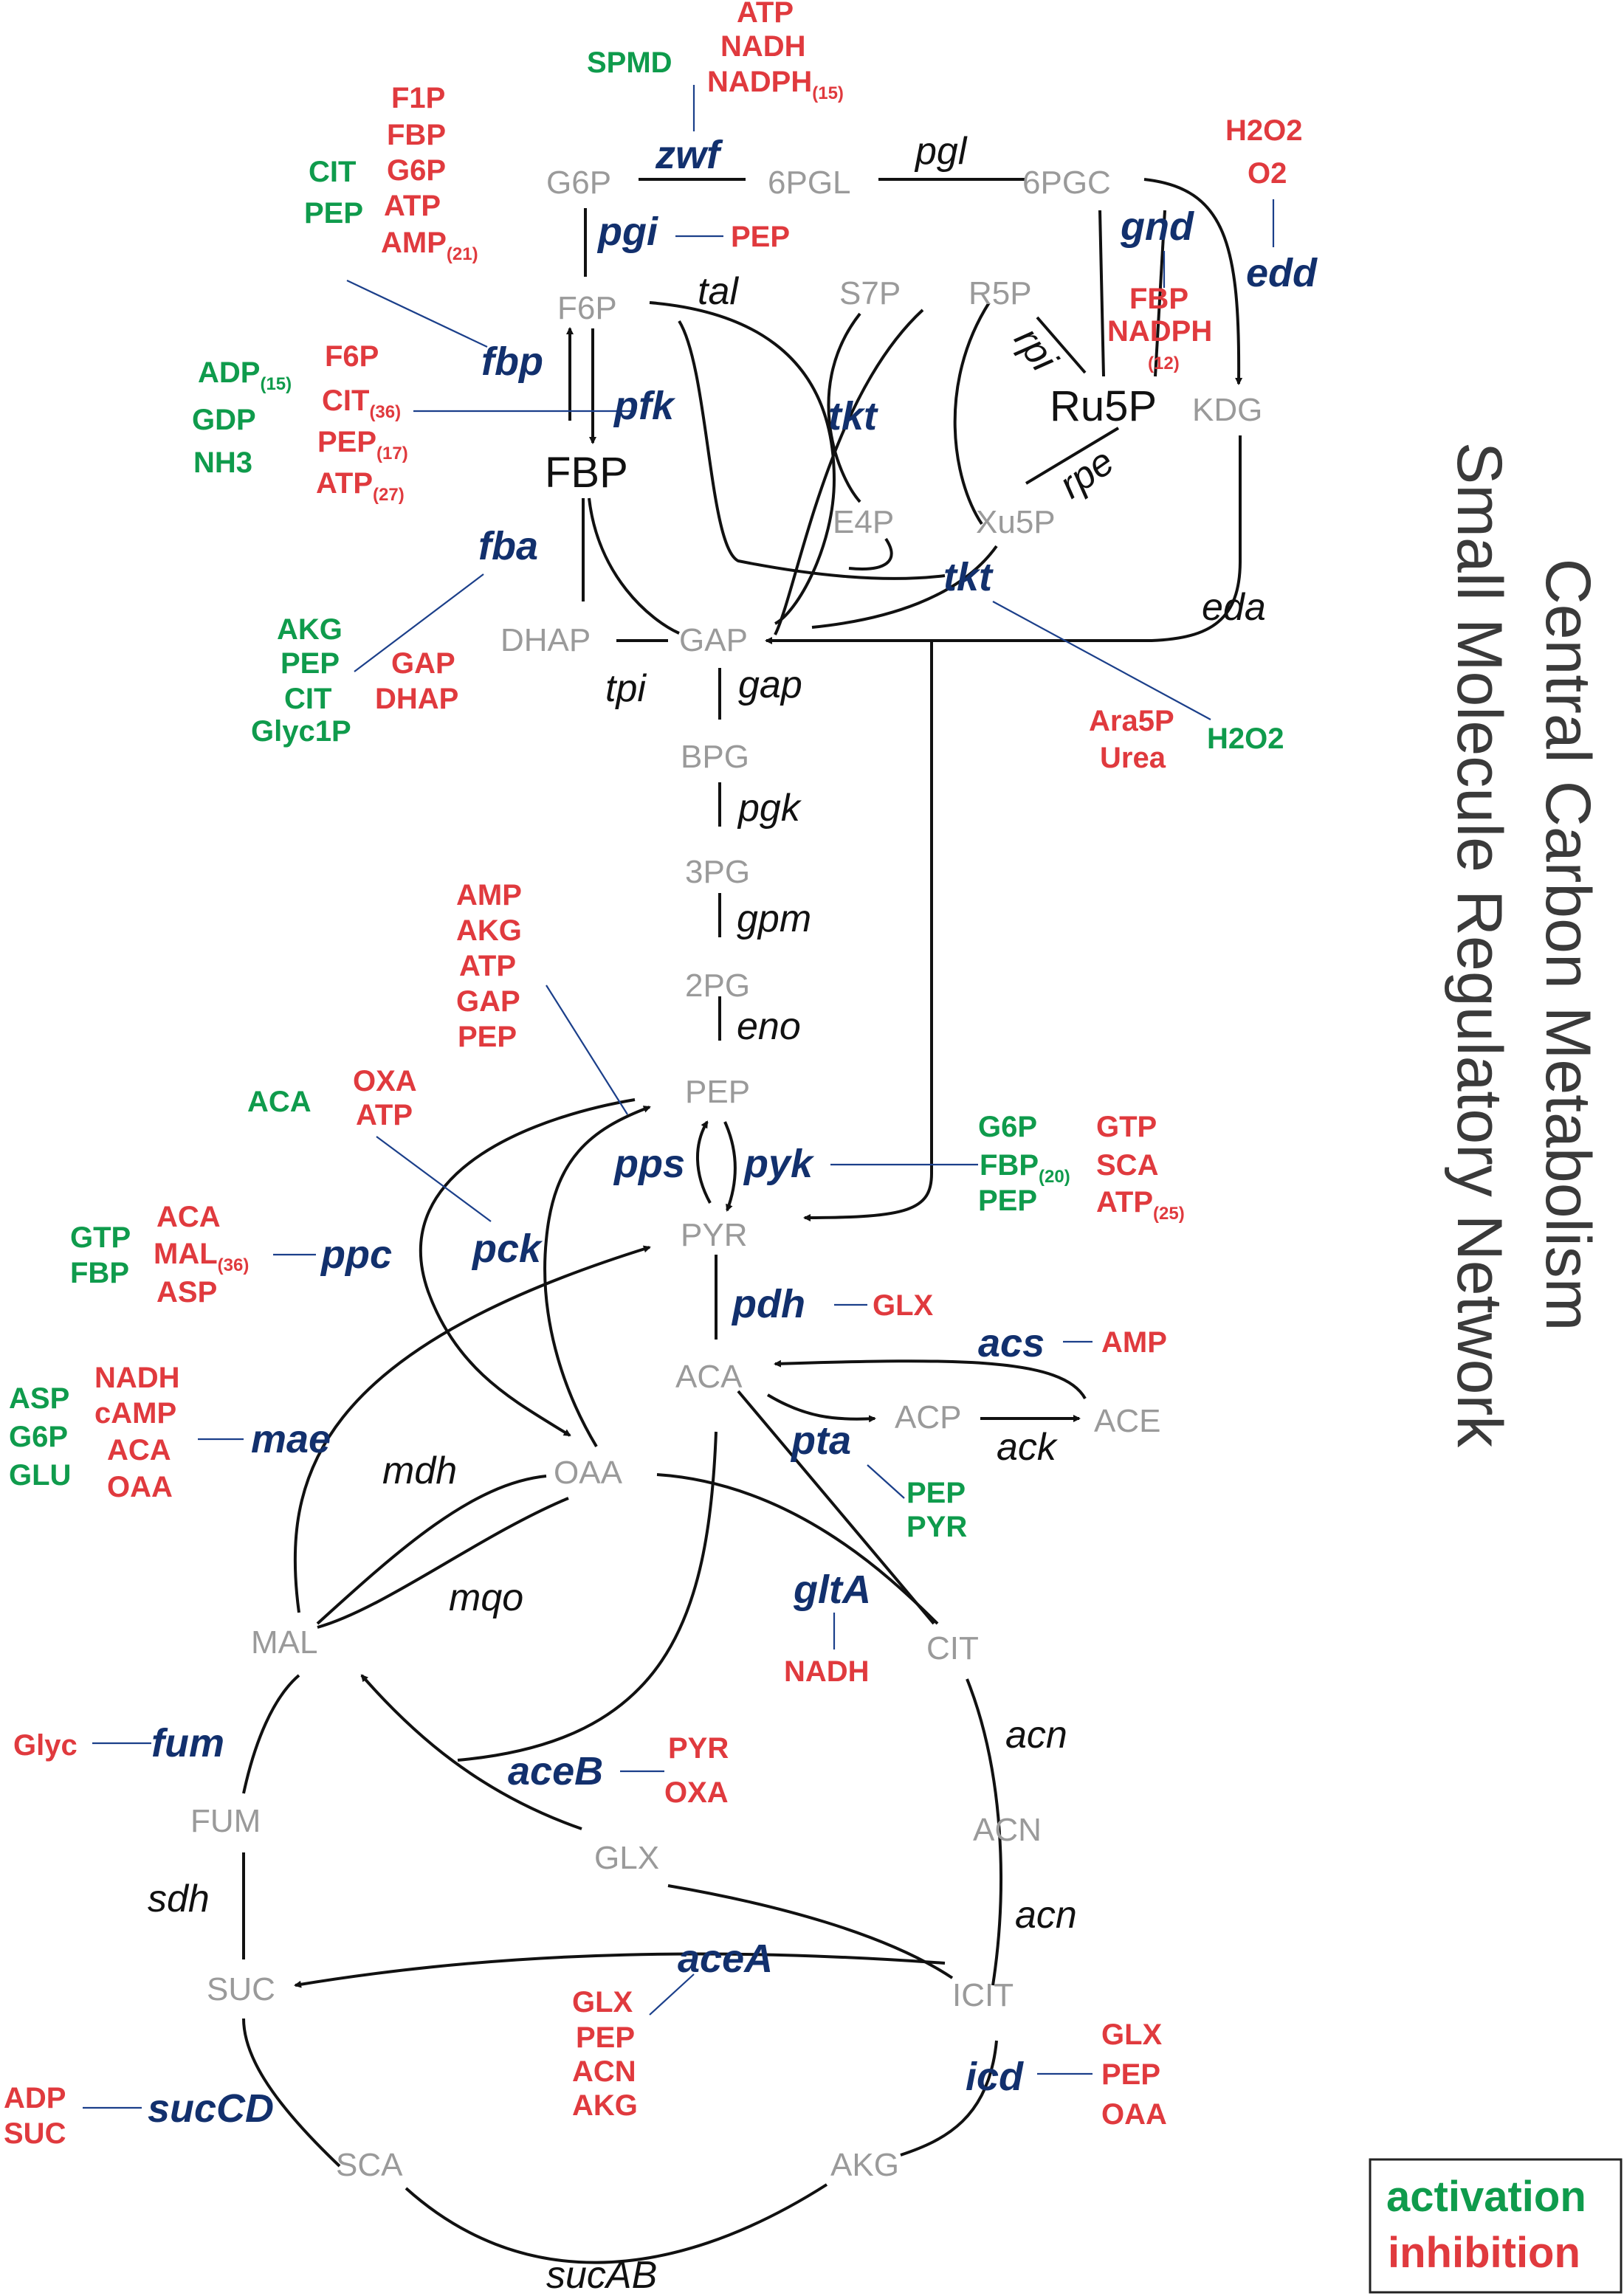 The height and width of the screenshot is (2296, 1624). Describe the element at coordinates (696, 1793) in the screenshot. I see `aceb-inhibitor: OXA` at that location.